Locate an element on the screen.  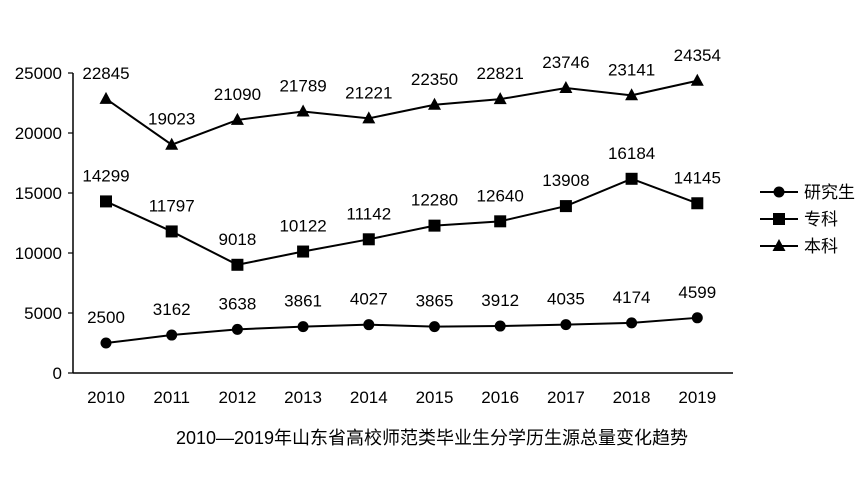
legend-item: 研究生 is located at coordinates (807, 192).